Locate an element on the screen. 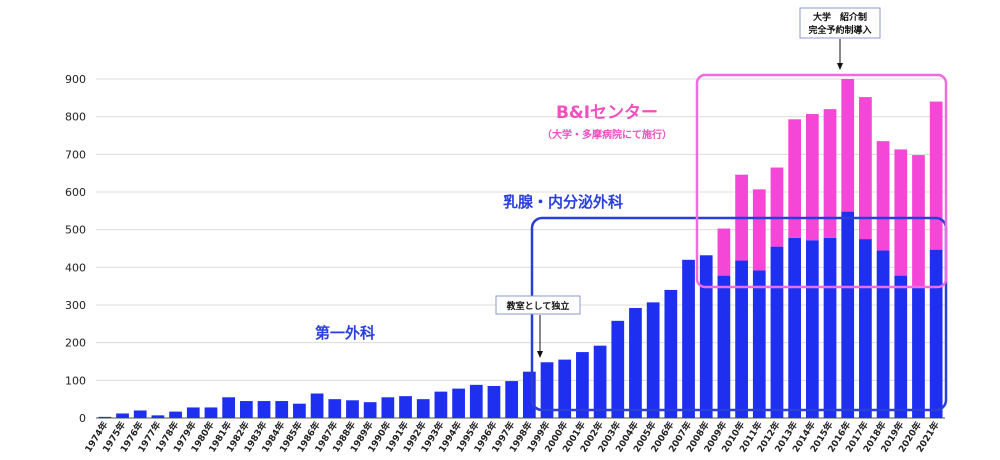  bar-department-1994年 is located at coordinates (458, 403).